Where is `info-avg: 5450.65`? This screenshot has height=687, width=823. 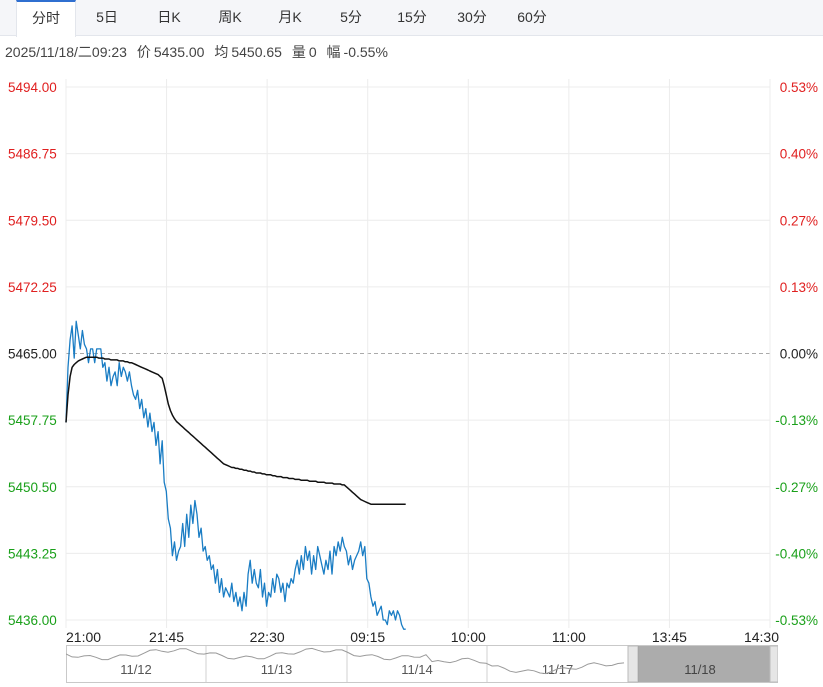
info-avg: 5450.65 is located at coordinates (256, 52).